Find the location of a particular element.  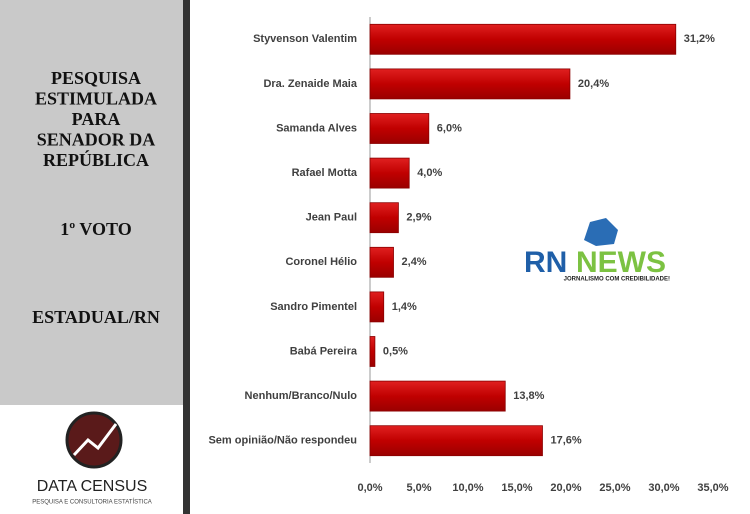

category-label: Nenhum/Branco/Nulo is located at coordinates (301, 396).